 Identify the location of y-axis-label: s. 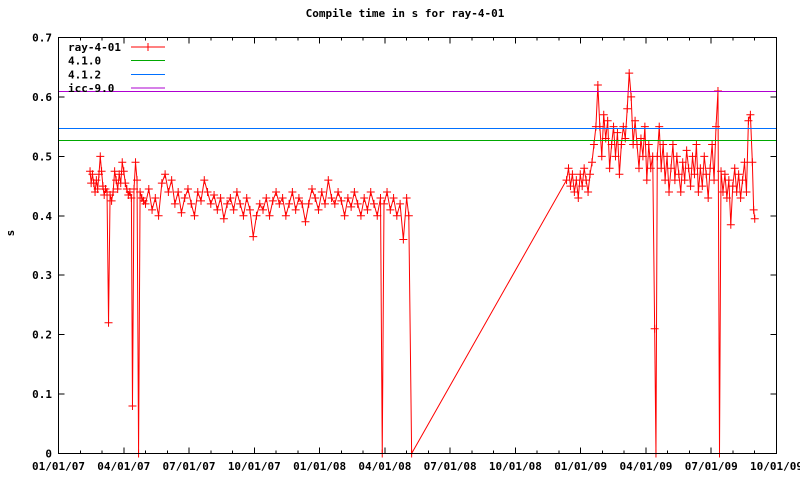
(10, 233).